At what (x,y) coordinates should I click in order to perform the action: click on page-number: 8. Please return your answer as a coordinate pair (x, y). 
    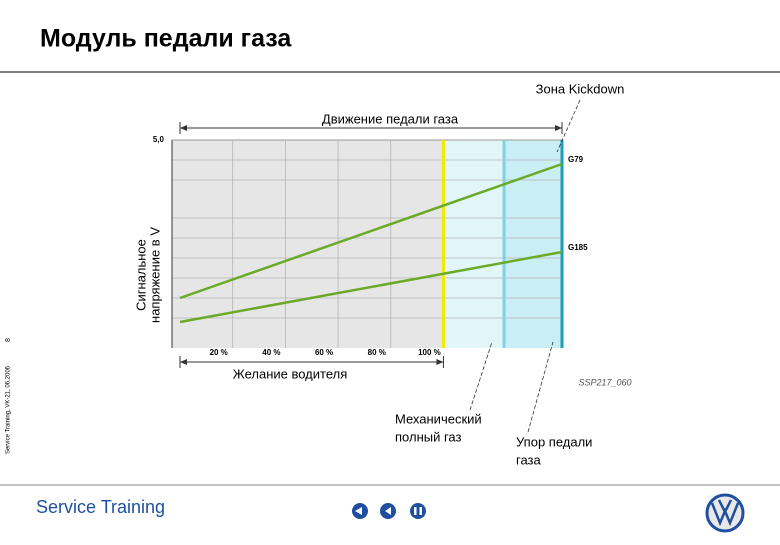
    Looking at the image, I should click on (8, 340).